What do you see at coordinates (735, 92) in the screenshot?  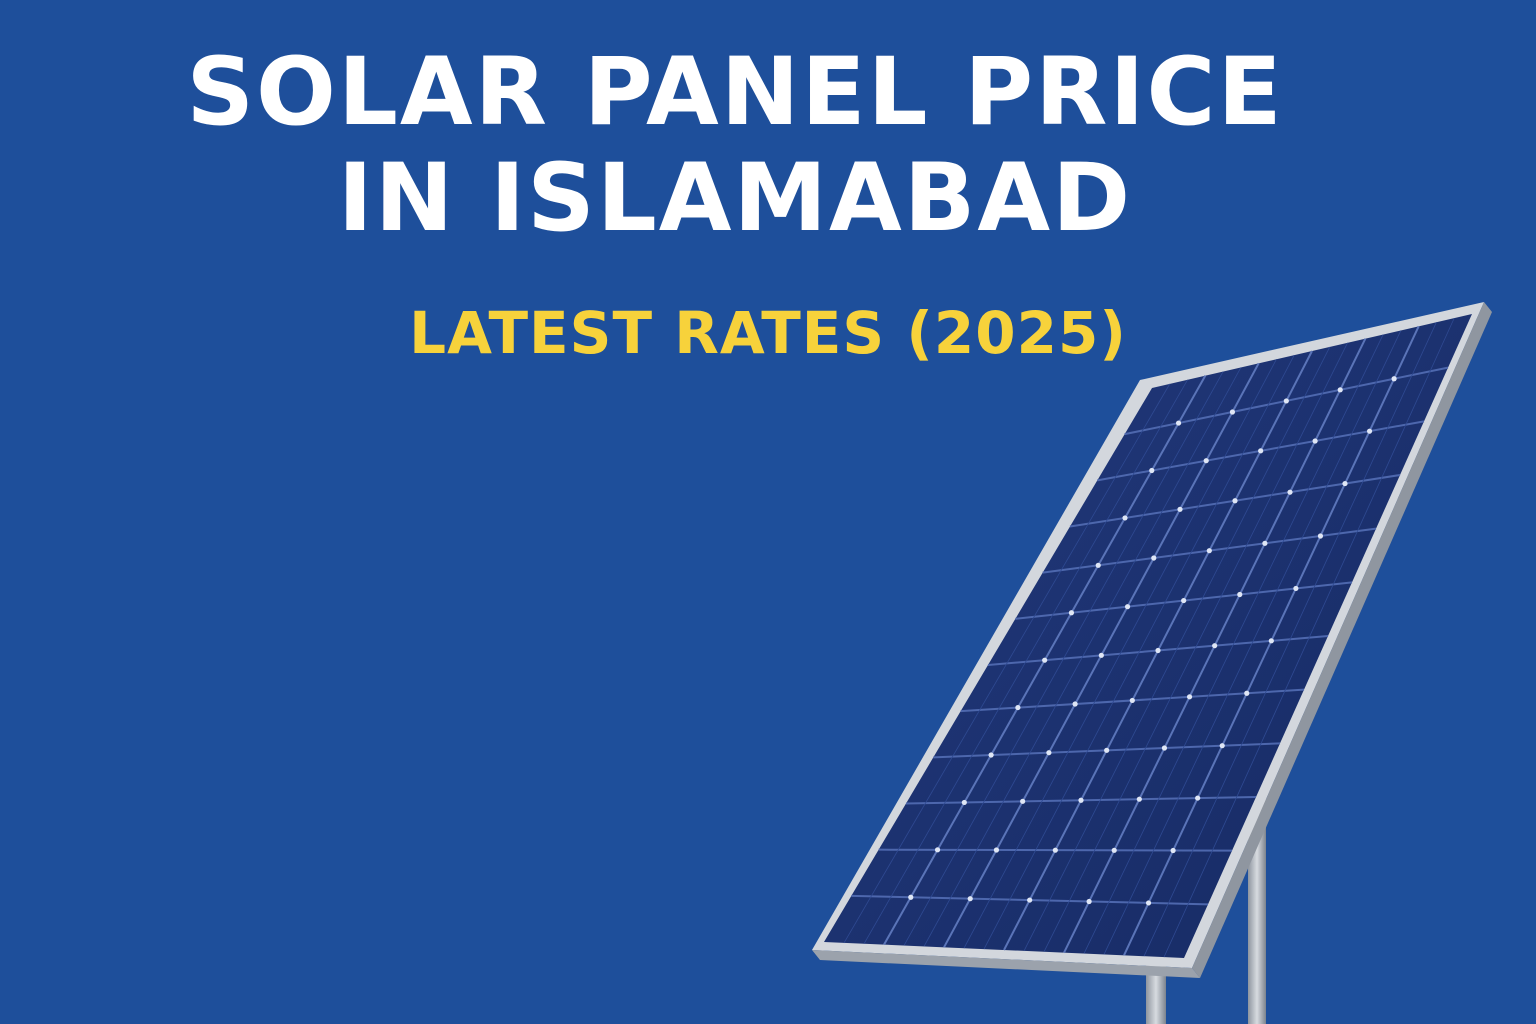 I see `title-line-1: SOLAR PANEL PRICE` at bounding box center [735, 92].